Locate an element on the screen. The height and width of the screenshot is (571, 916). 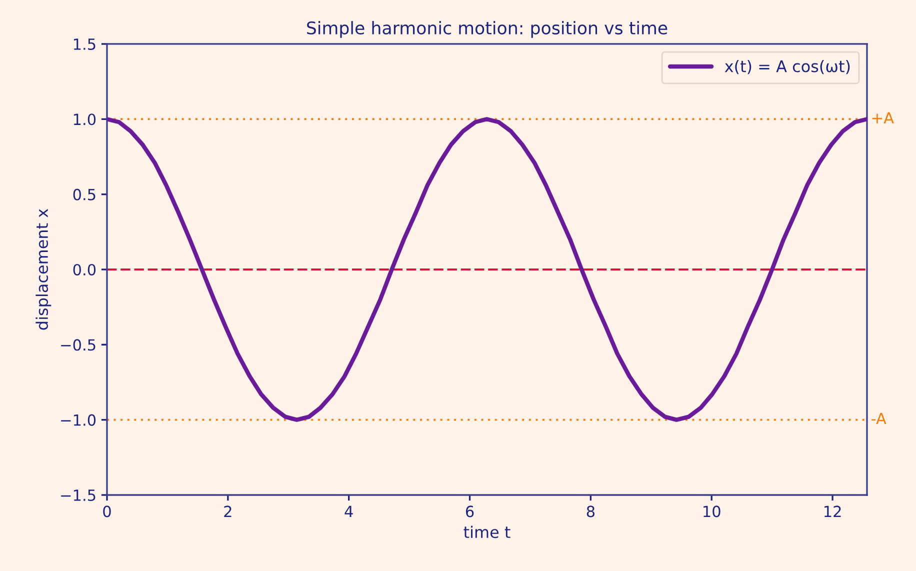
y-tick-label: −1.5 is located at coordinates (78, 496).